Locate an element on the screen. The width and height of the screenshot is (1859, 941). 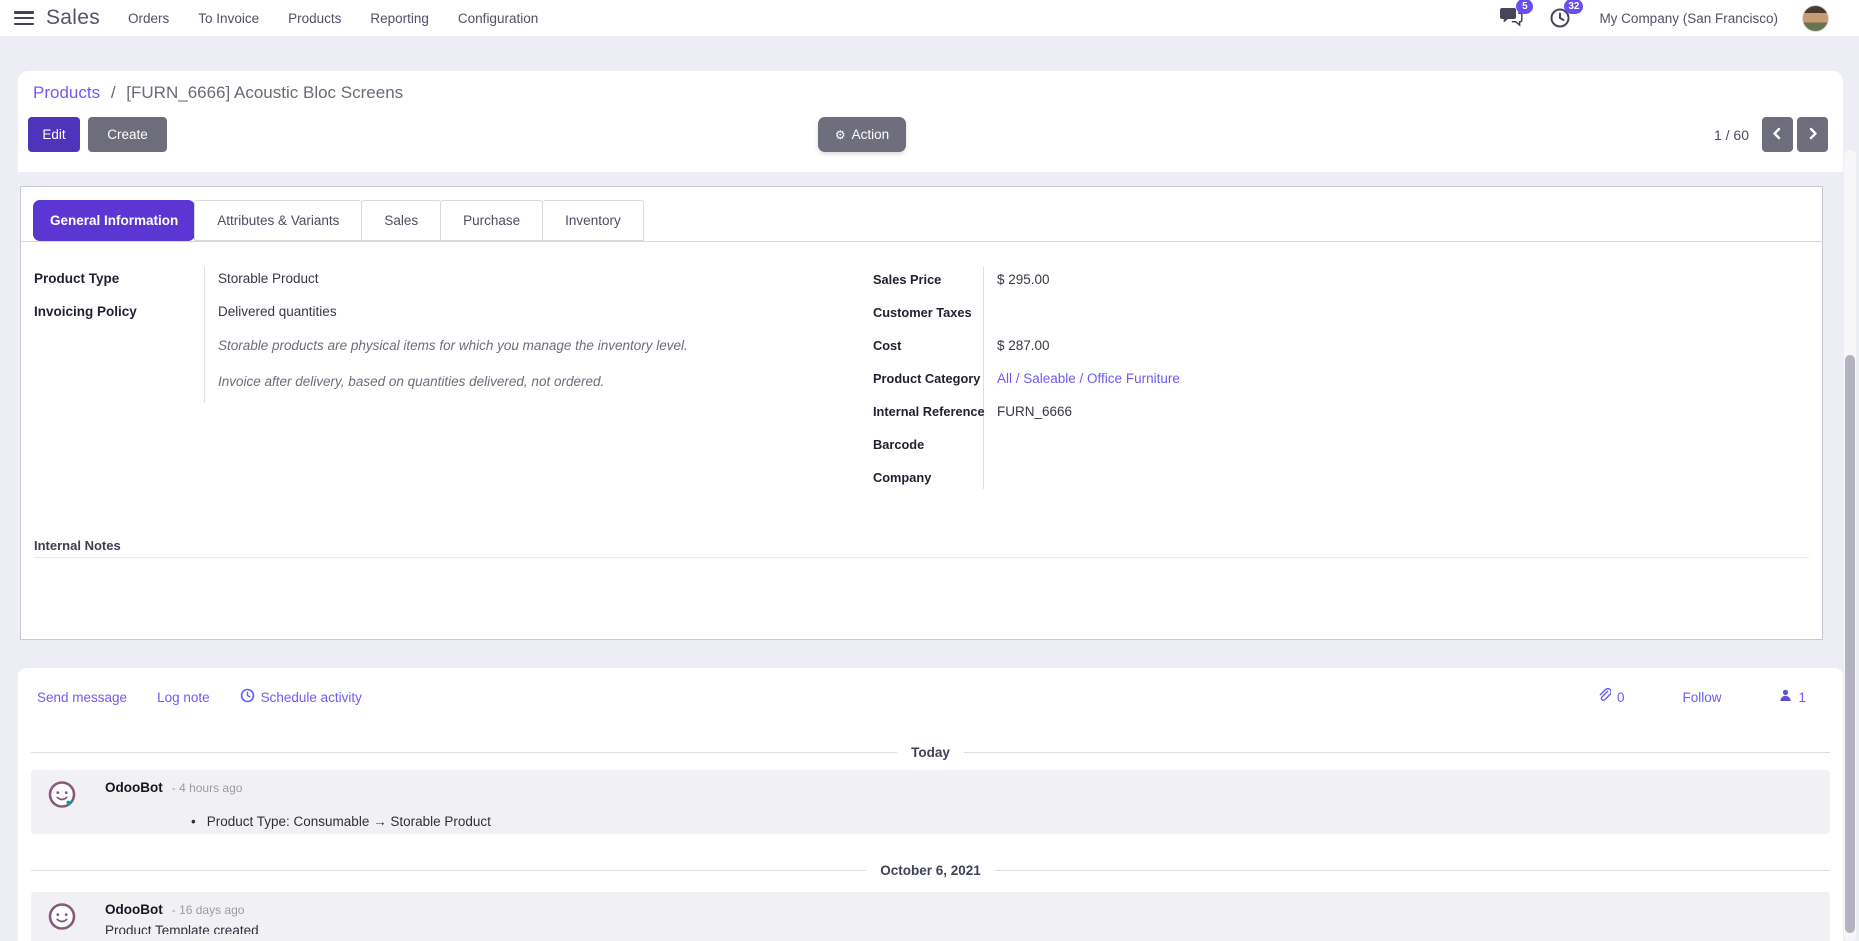
nav-item-orders: Orders is located at coordinates (149, 18).